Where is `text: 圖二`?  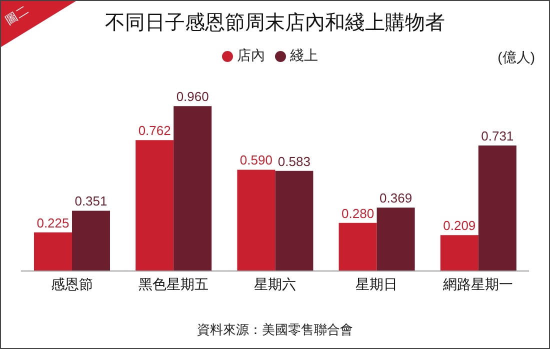
text: 圖二 is located at coordinates (17, 16).